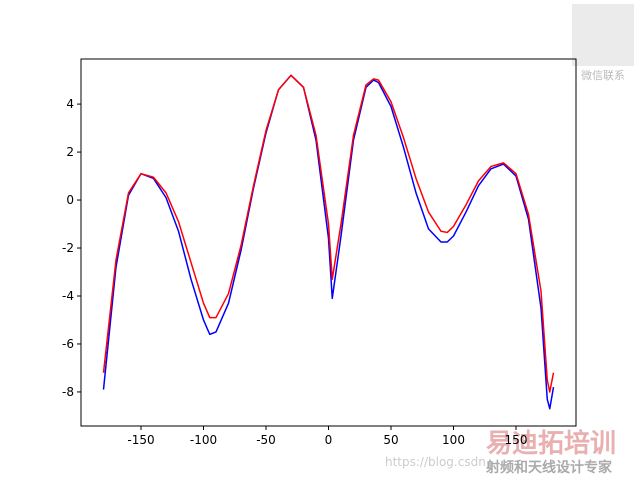 The height and width of the screenshot is (480, 640). I want to click on y-tick-label: -4, so click(68, 296).